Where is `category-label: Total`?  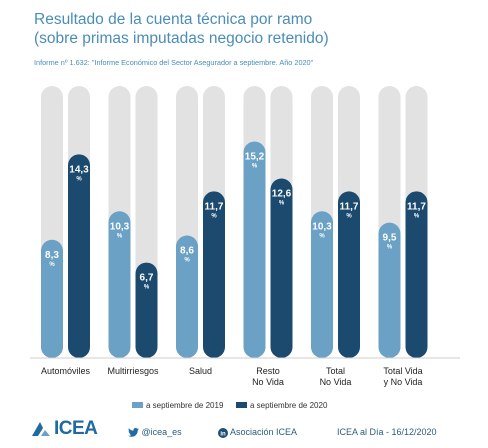 category-label: Total is located at coordinates (335, 371).